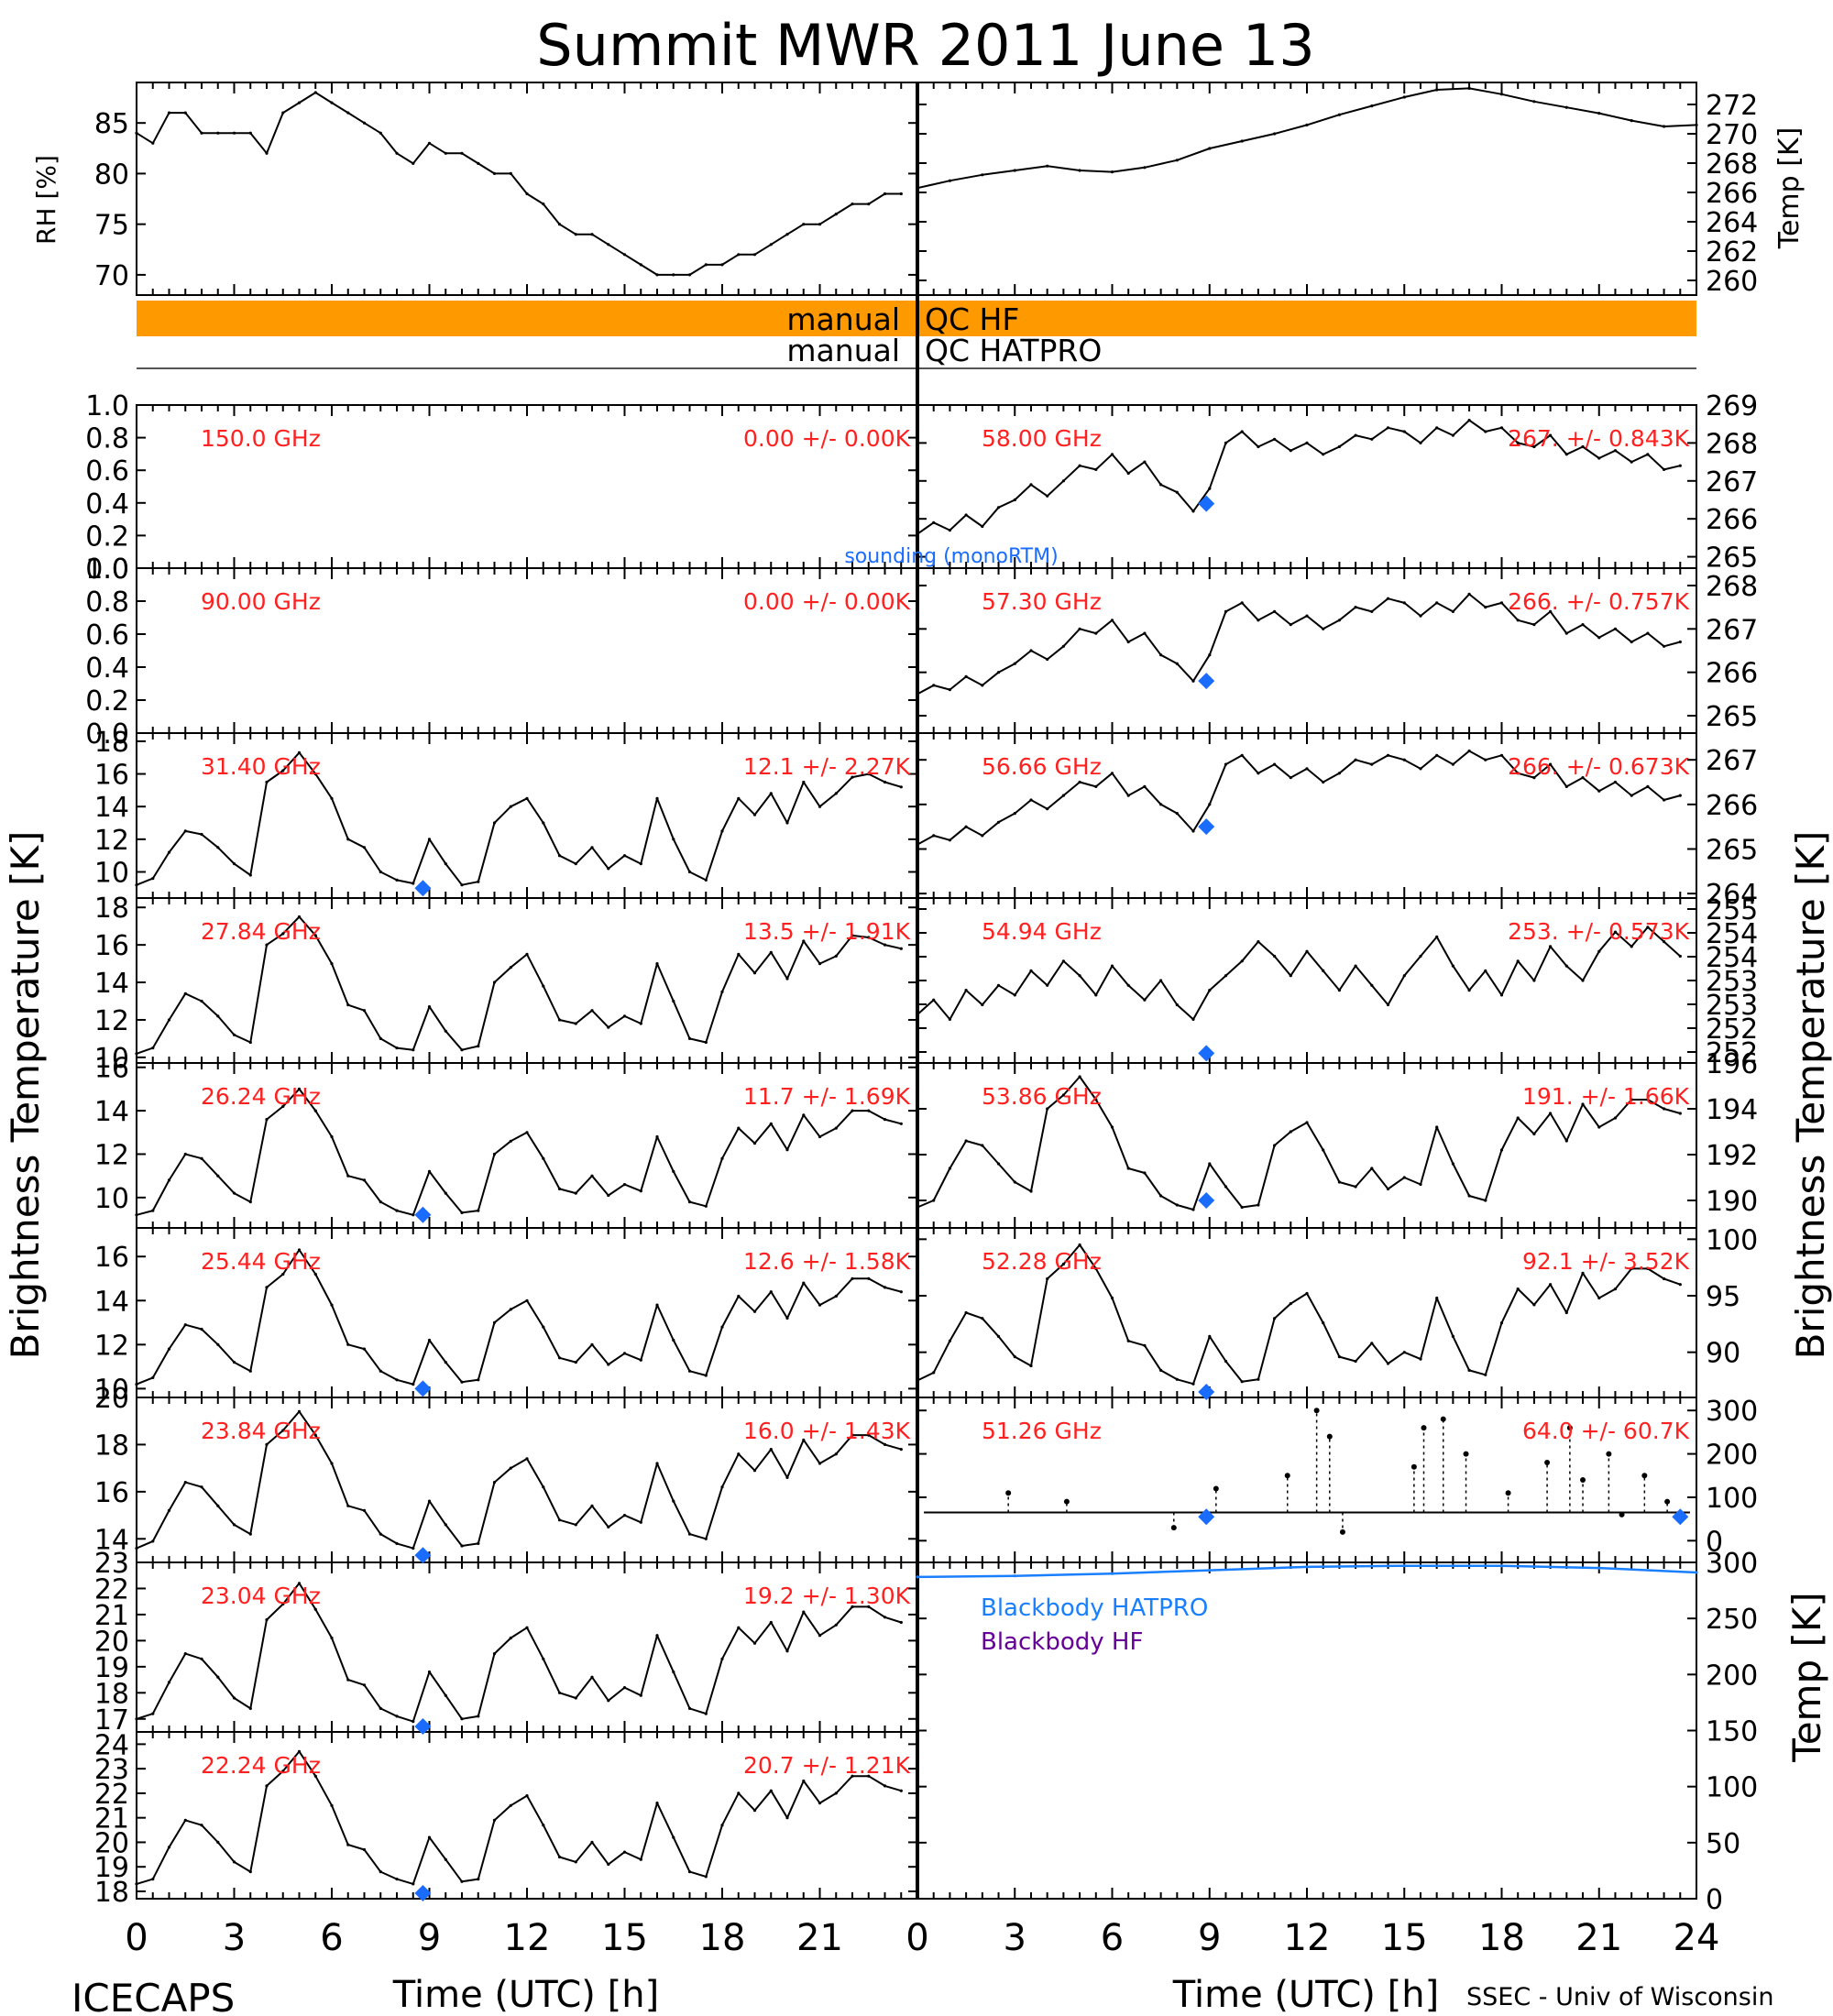 Image resolution: width=1833 pixels, height=2016 pixels. Describe the element at coordinates (111, 276) in the screenshot. I see `y-tick-label: 70` at that location.